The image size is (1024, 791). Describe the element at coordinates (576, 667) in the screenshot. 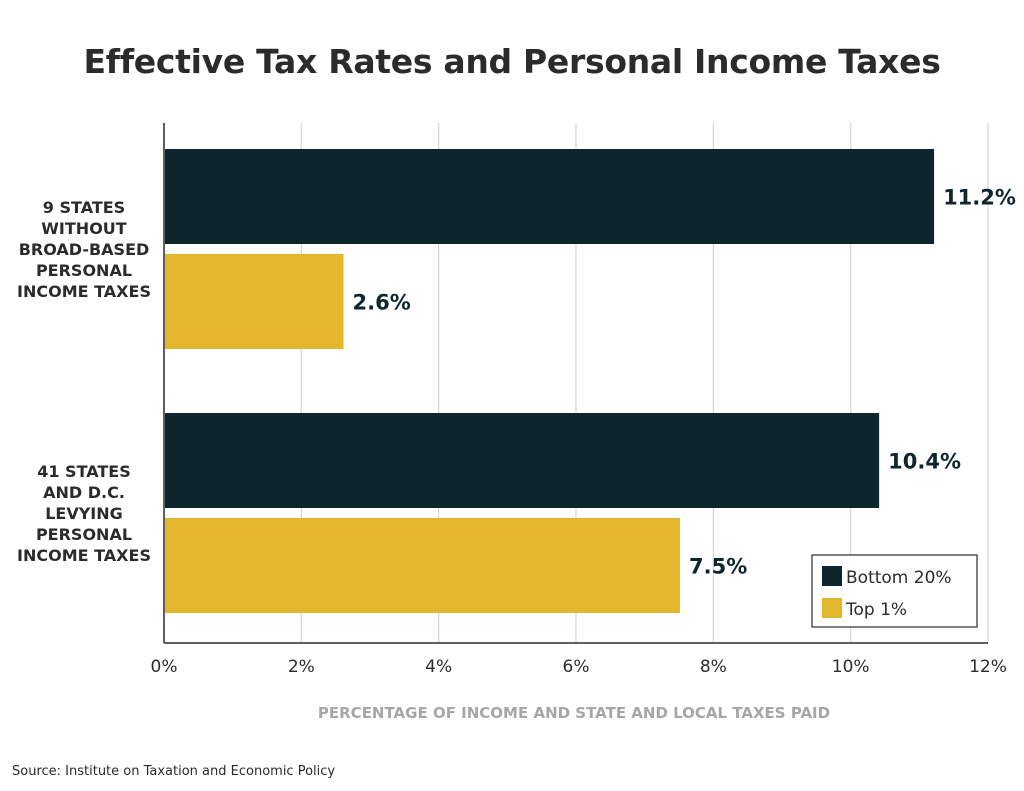

I see `x-tick-label: 6%` at that location.